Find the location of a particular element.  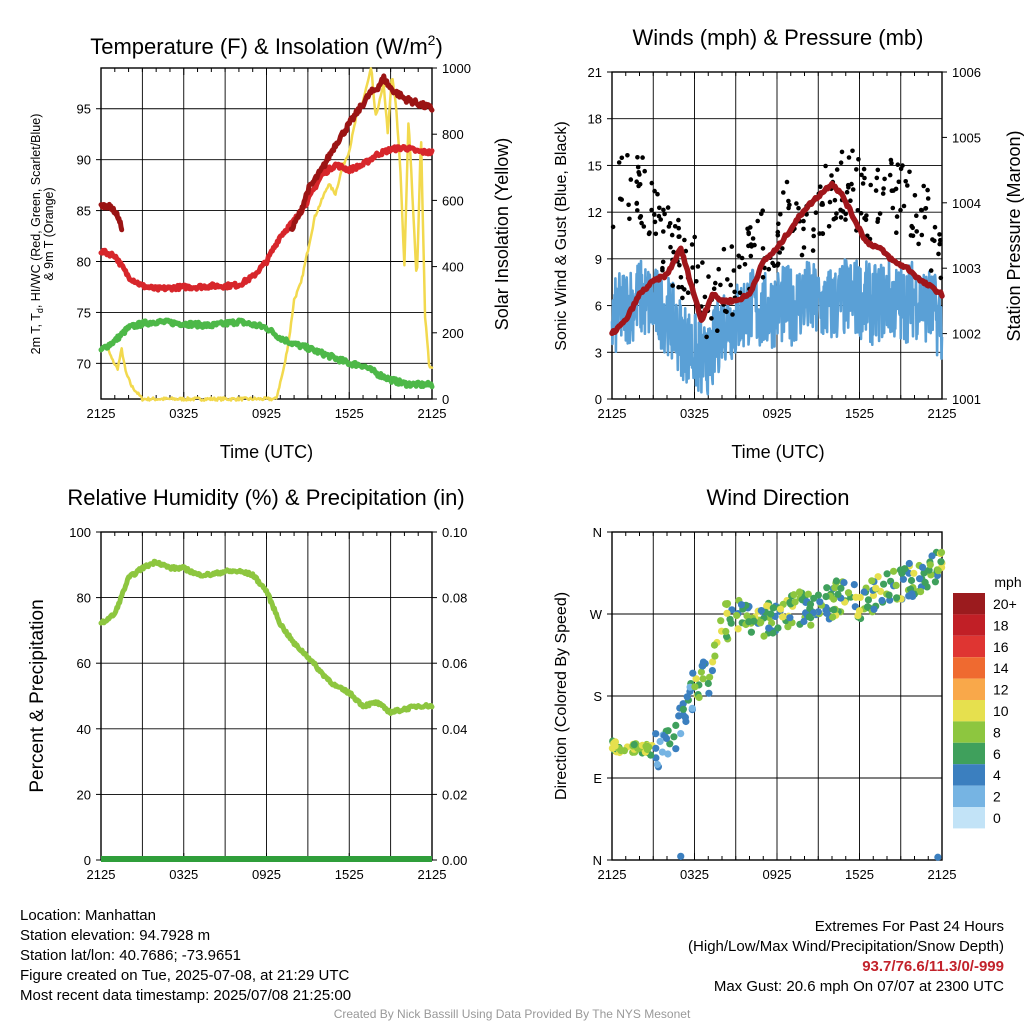

rh-y2-tick-label: 0.10 is located at coordinates (454, 532).